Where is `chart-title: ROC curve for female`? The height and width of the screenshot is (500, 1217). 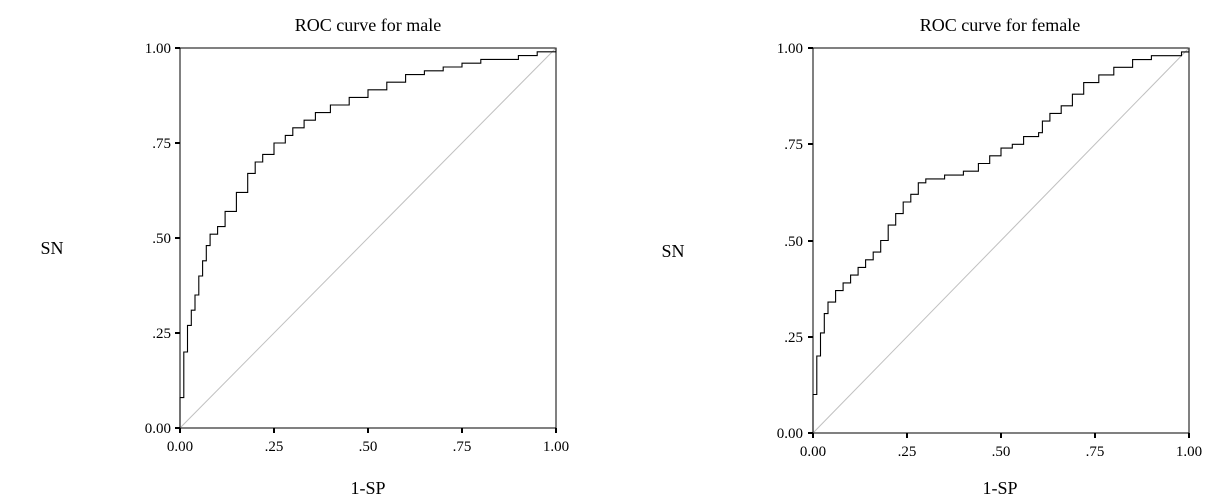
chart-title: ROC curve for female is located at coordinates (1000, 25).